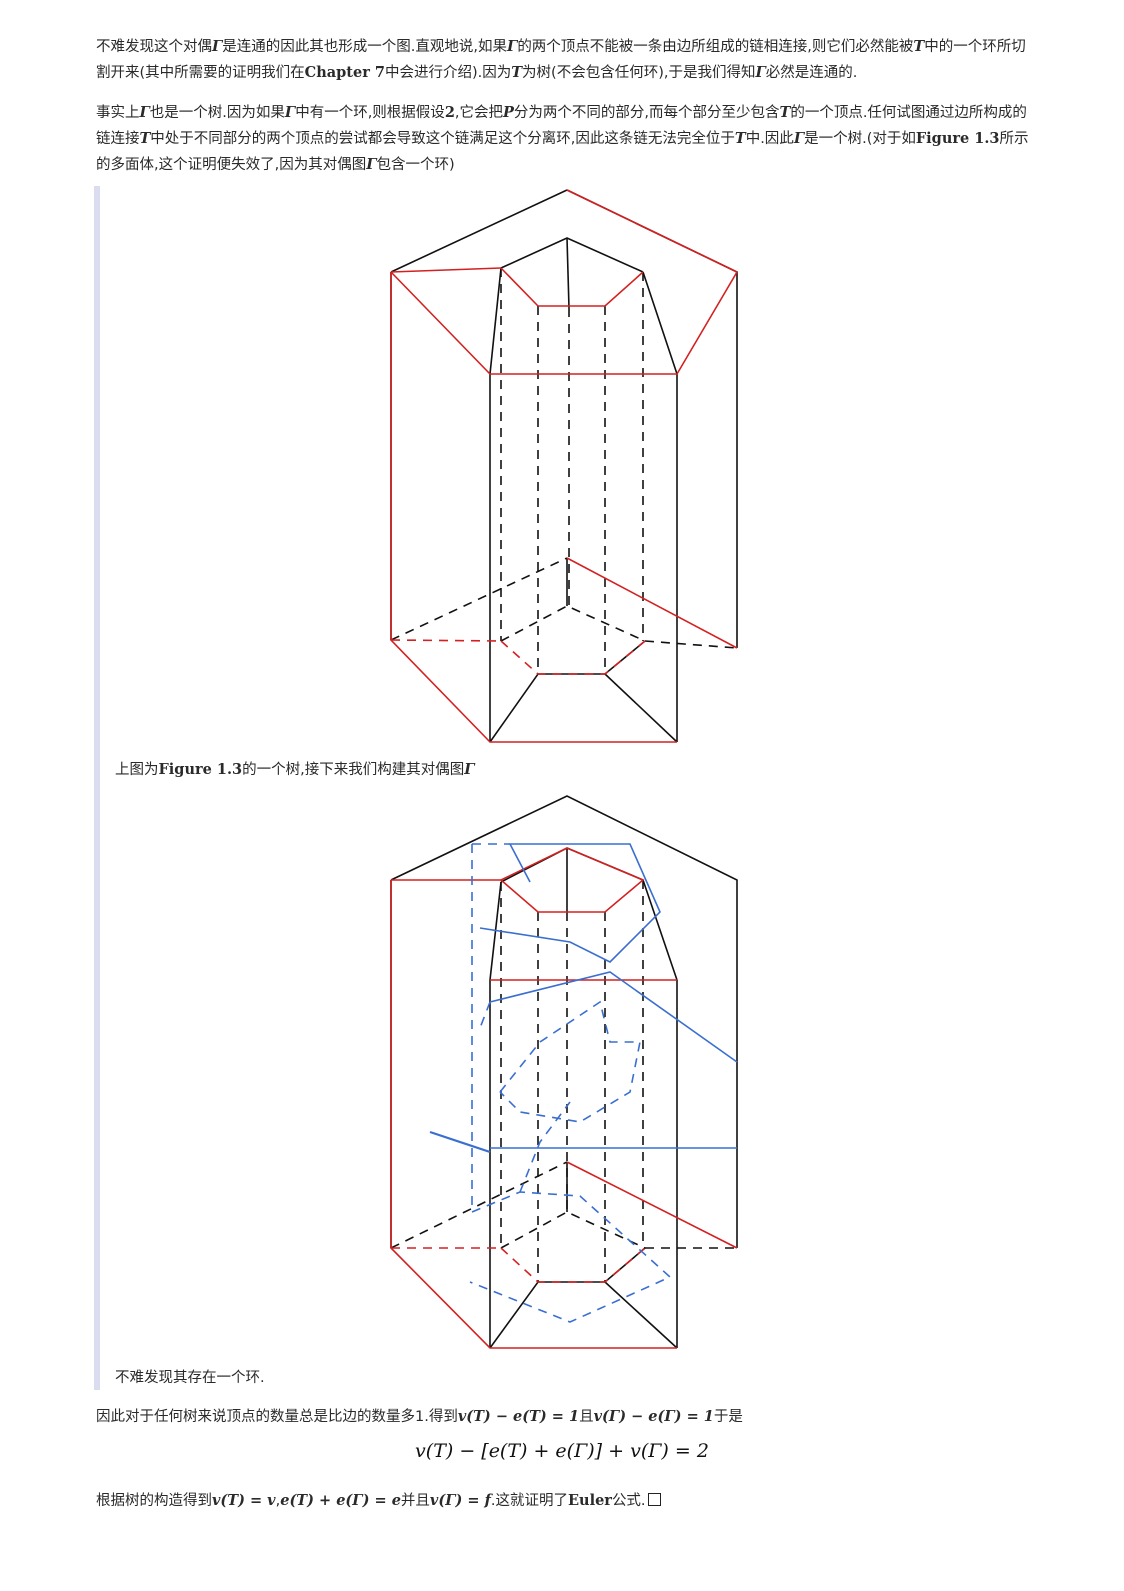  I want to click on caption-tree: 上图为Figure 1.3的一个树,接下来我们构建其对偶图Γ, so click(295, 769).